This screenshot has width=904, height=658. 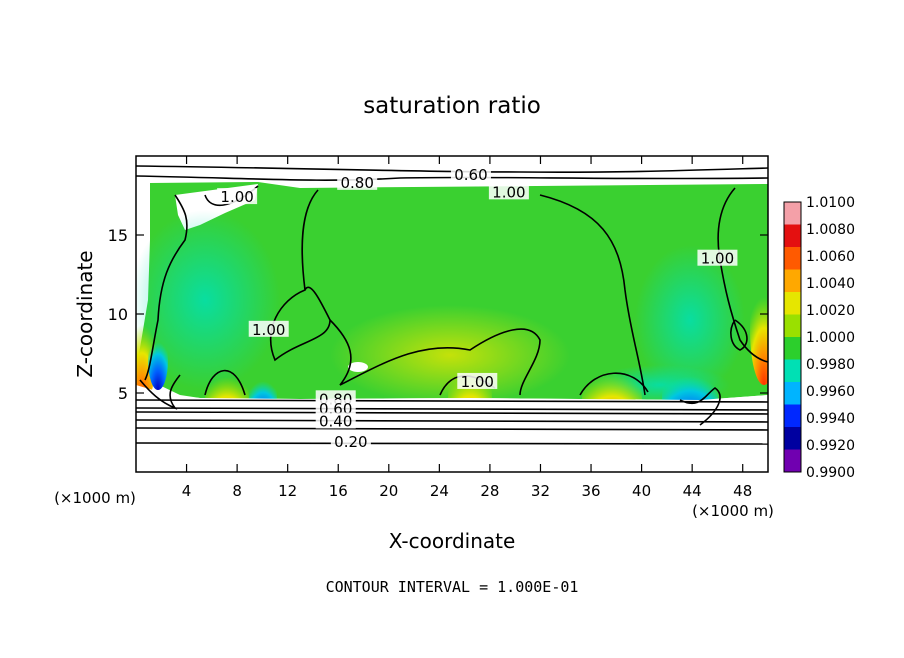 I want to click on contour-0-20-bottom, so click(x=452, y=443).